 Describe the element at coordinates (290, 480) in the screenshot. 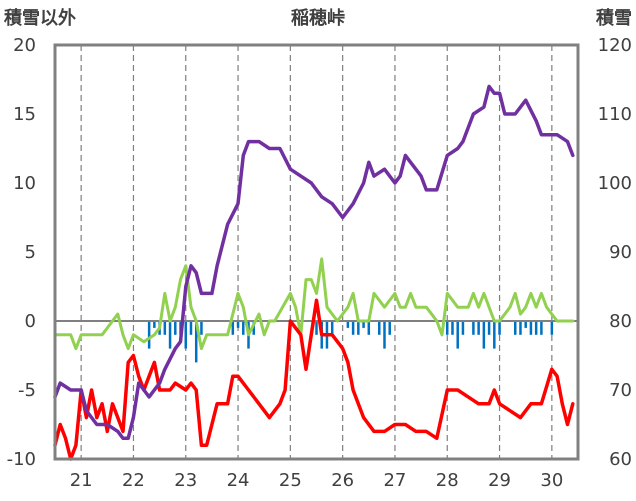

I see `x-tick-label-4: 25` at that location.